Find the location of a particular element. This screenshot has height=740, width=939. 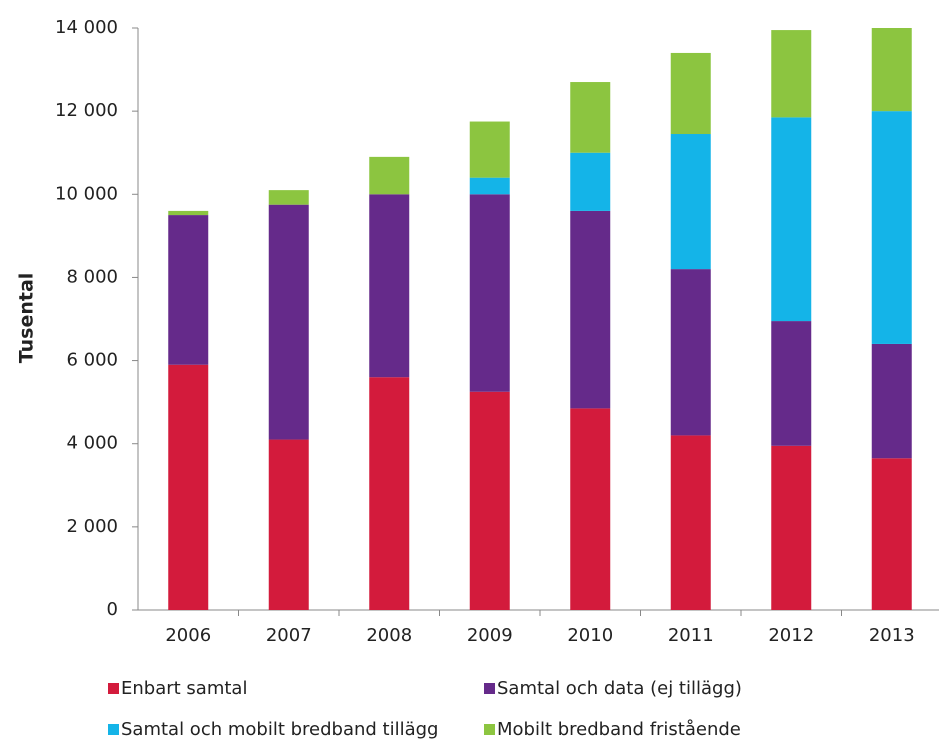

y-tick-label: 8 000 is located at coordinates (92, 276).